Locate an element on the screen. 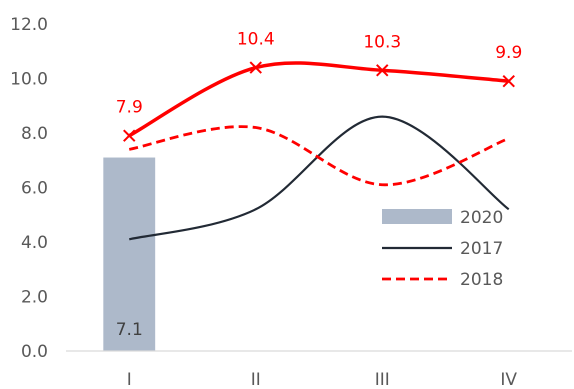  y-tick-label: 12.0 is located at coordinates (29, 25).